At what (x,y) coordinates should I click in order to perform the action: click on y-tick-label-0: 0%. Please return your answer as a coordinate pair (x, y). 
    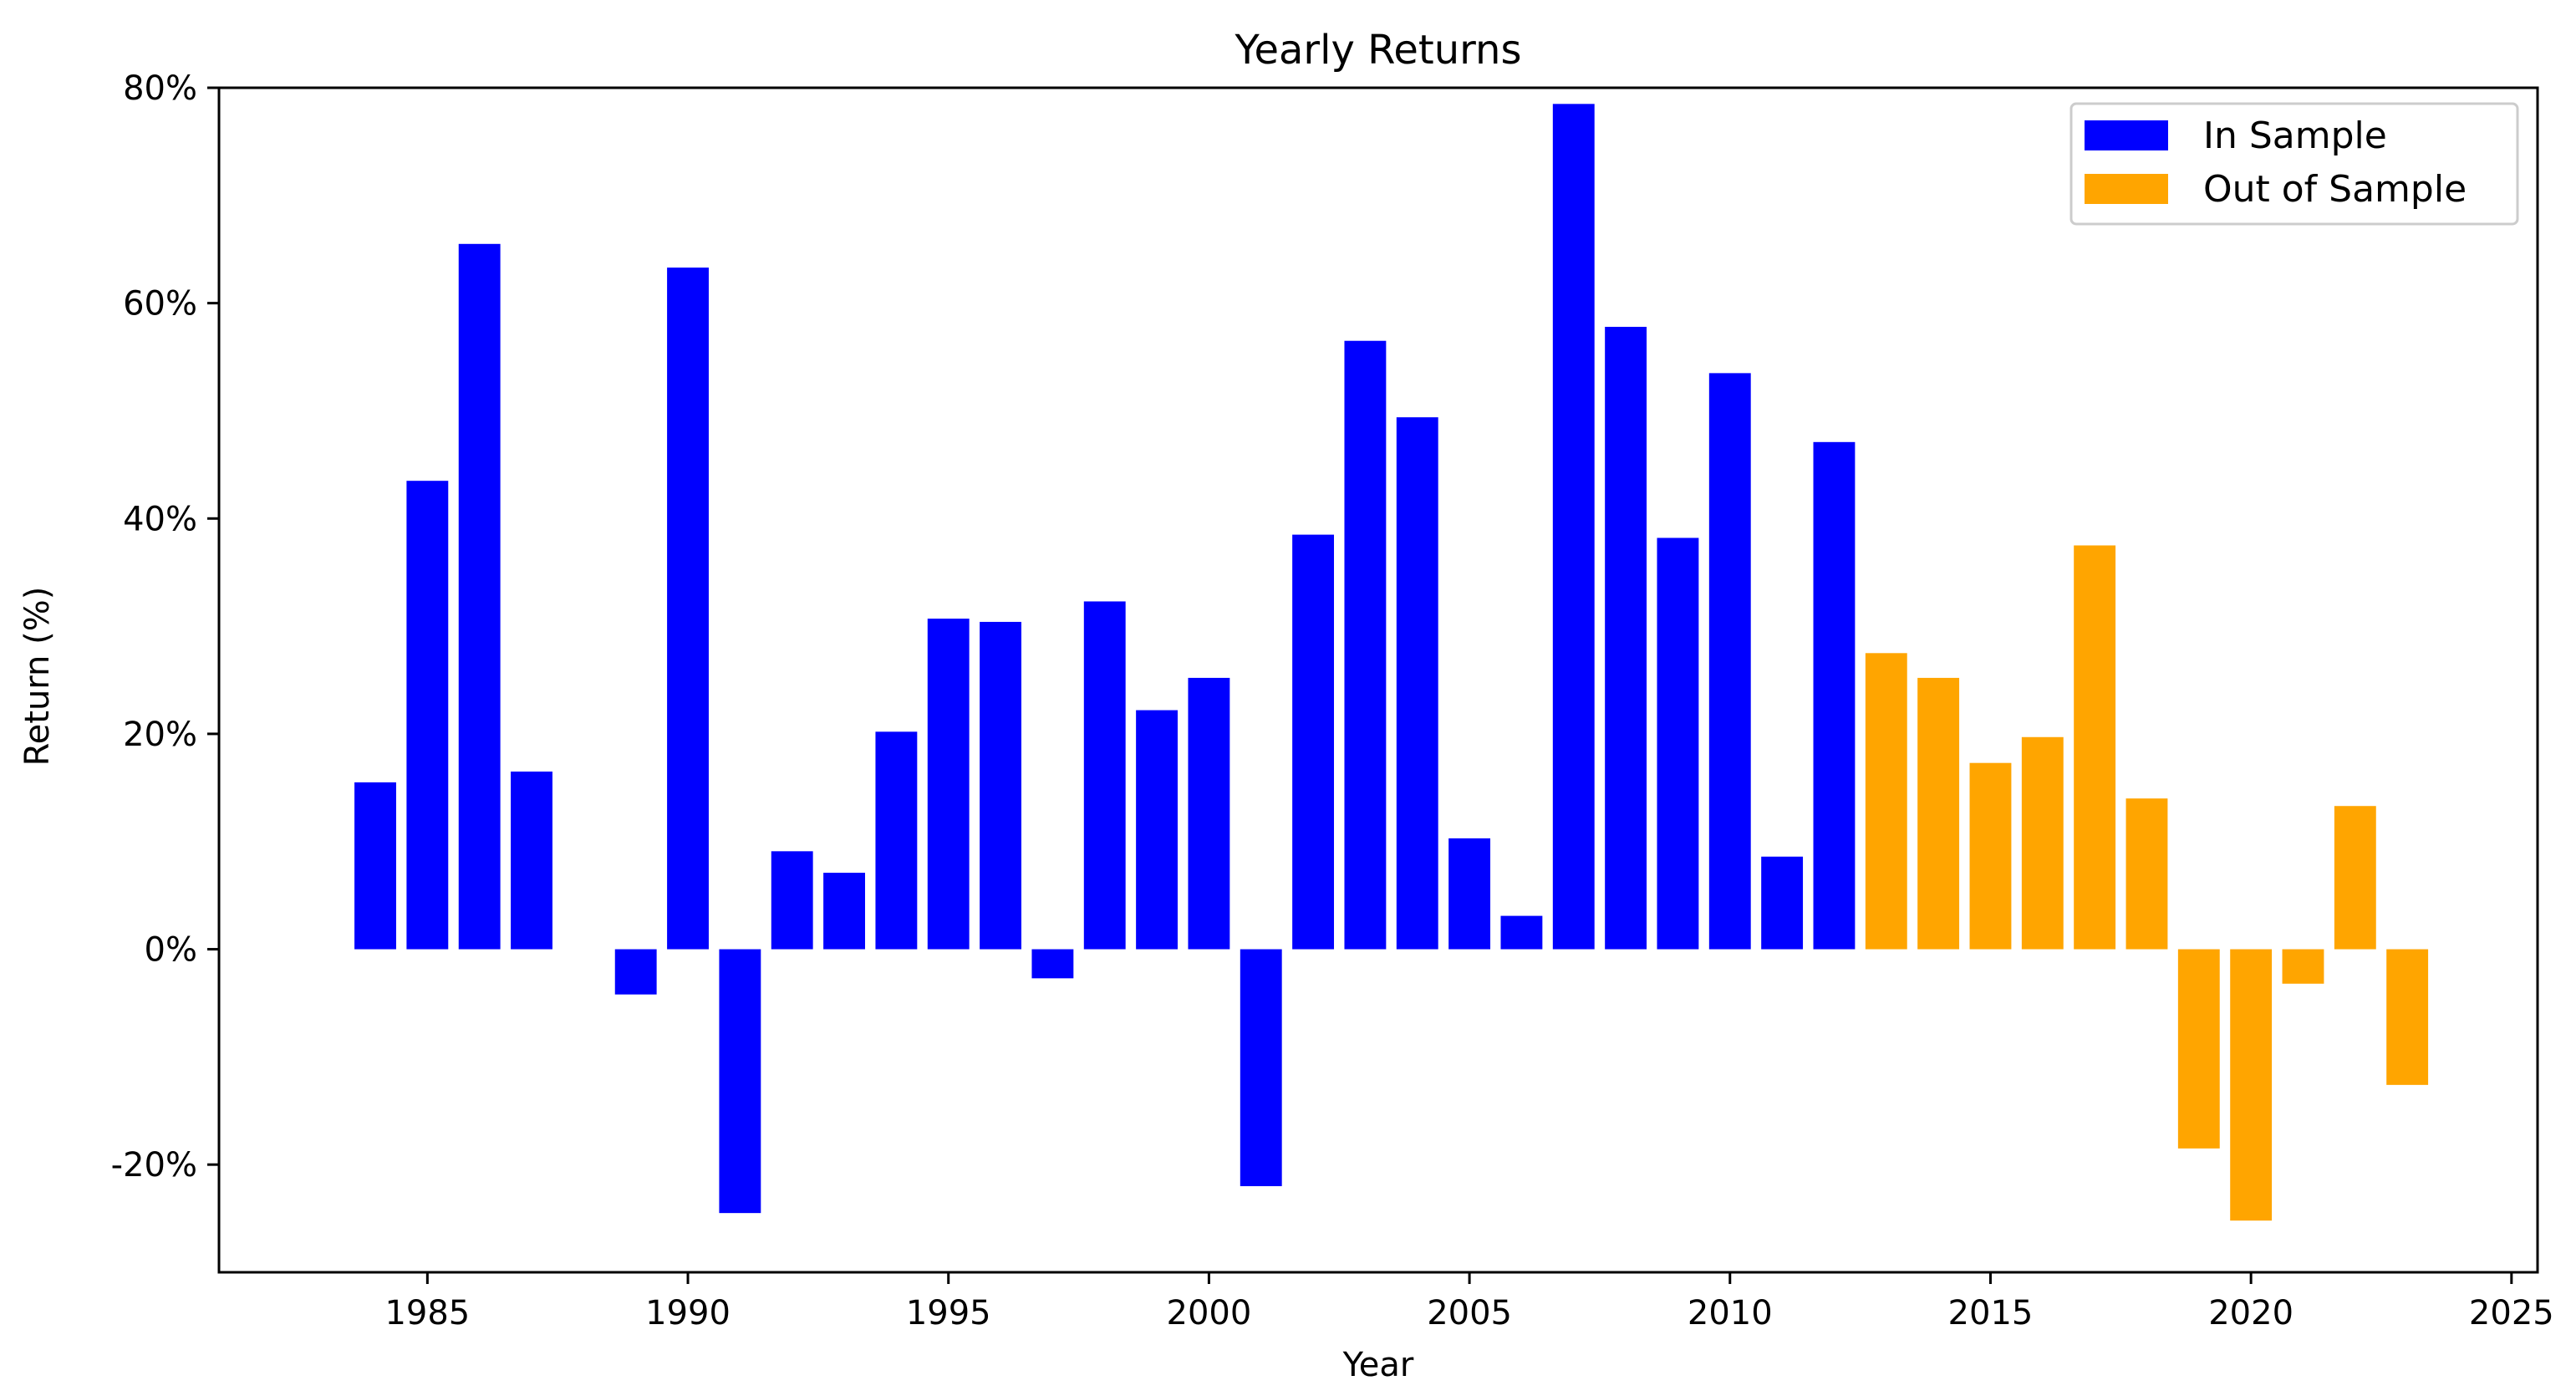
    Looking at the image, I should click on (171, 950).